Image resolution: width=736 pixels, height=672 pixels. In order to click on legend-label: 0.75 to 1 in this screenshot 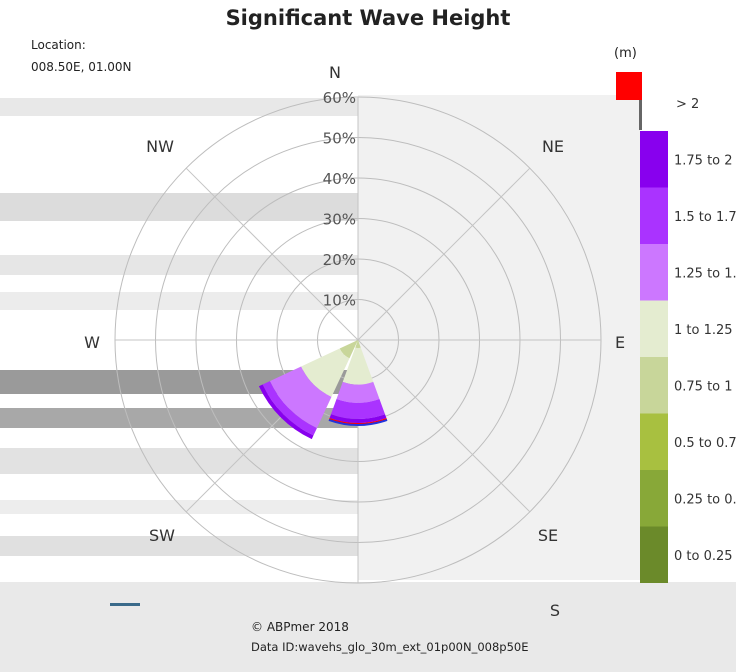, I will do `click(703, 386)`.